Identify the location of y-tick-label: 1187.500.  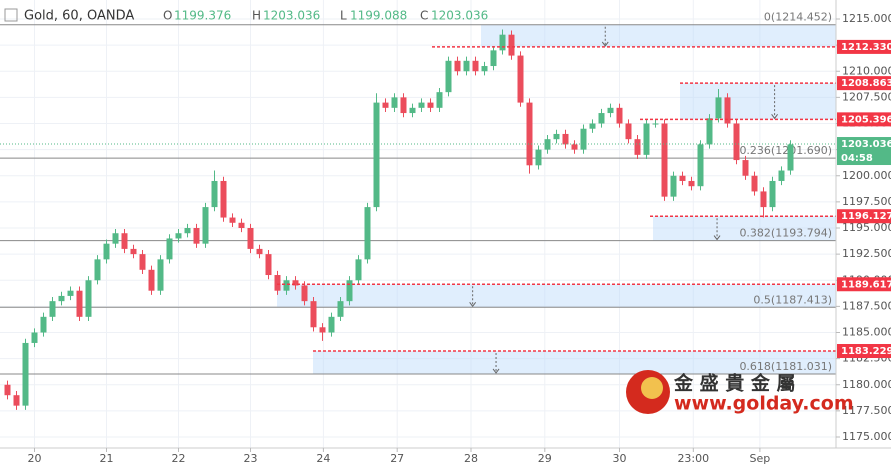
(866, 305).